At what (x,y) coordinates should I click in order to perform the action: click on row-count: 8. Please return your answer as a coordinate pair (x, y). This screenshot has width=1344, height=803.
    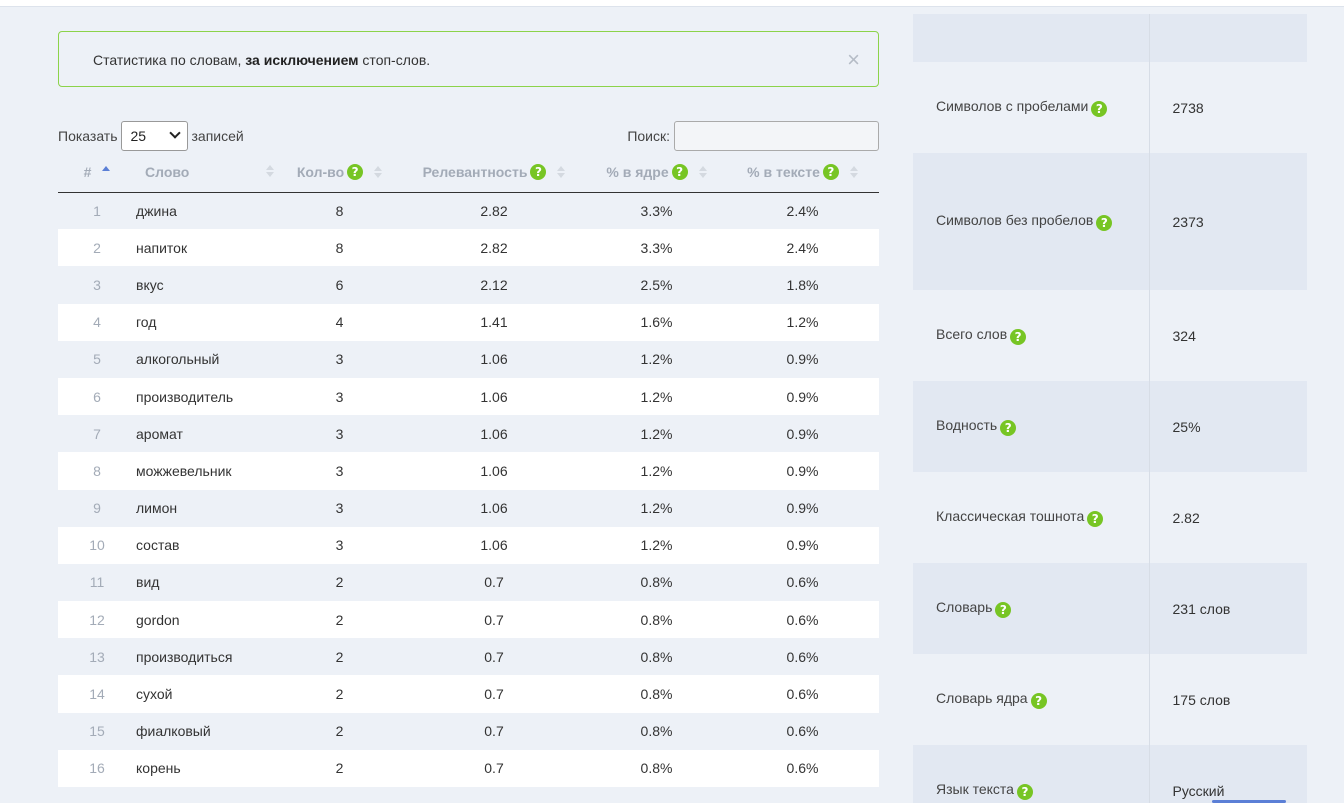
    Looking at the image, I should click on (339, 247).